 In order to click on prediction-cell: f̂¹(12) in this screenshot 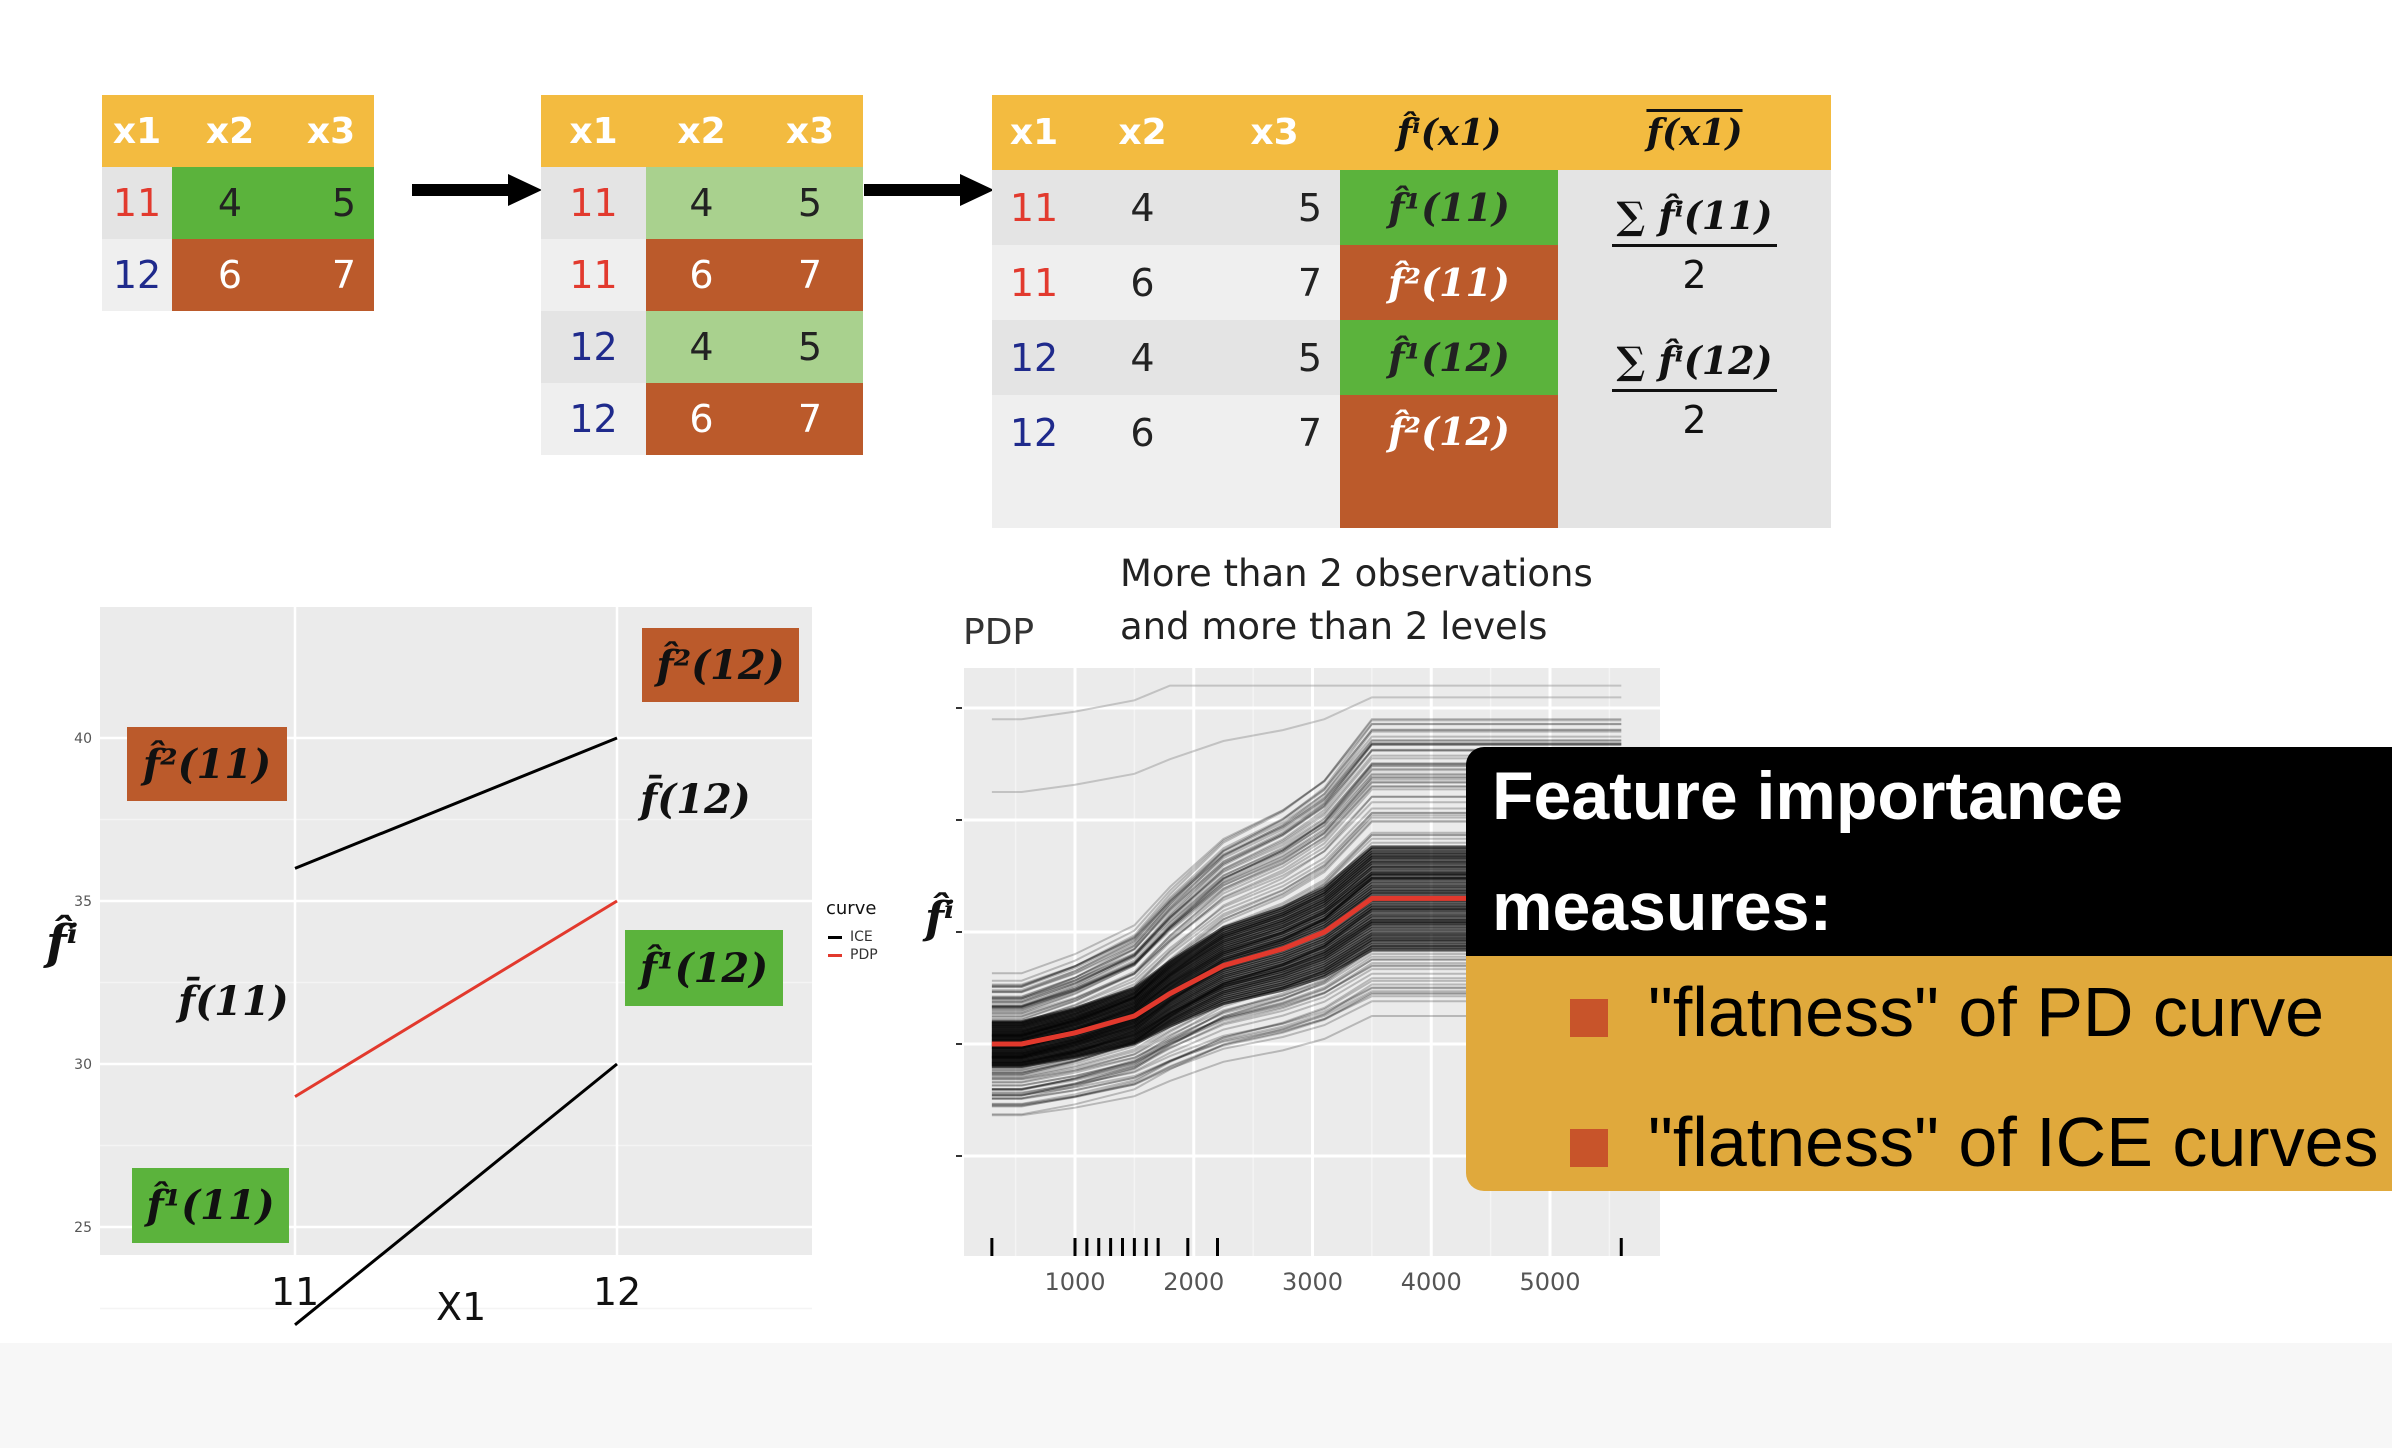, I will do `click(1449, 357)`.